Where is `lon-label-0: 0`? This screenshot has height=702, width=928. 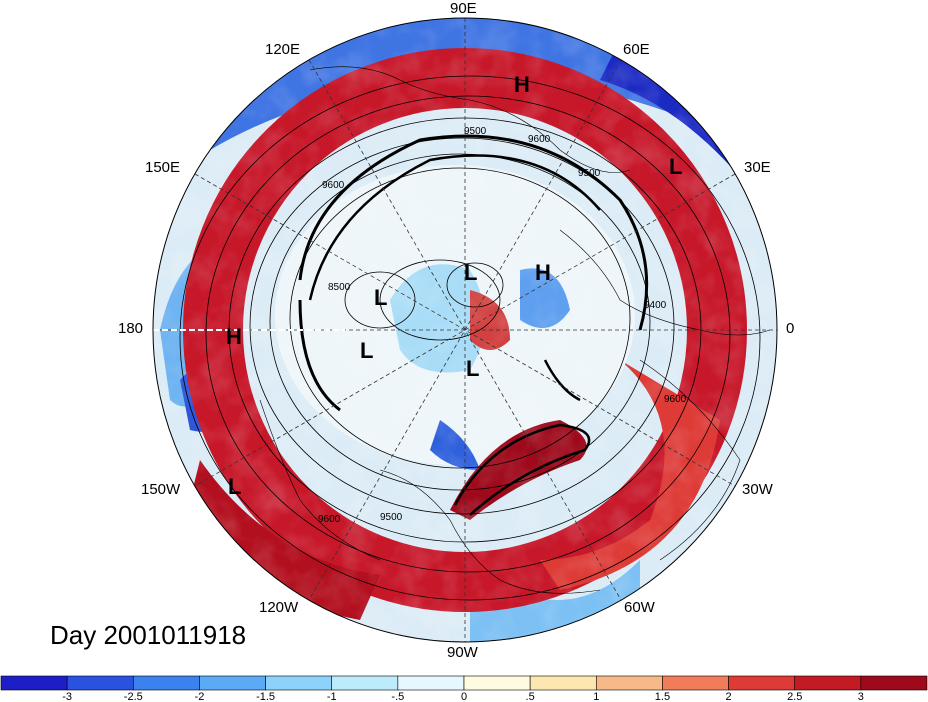 lon-label-0: 0 is located at coordinates (790, 328).